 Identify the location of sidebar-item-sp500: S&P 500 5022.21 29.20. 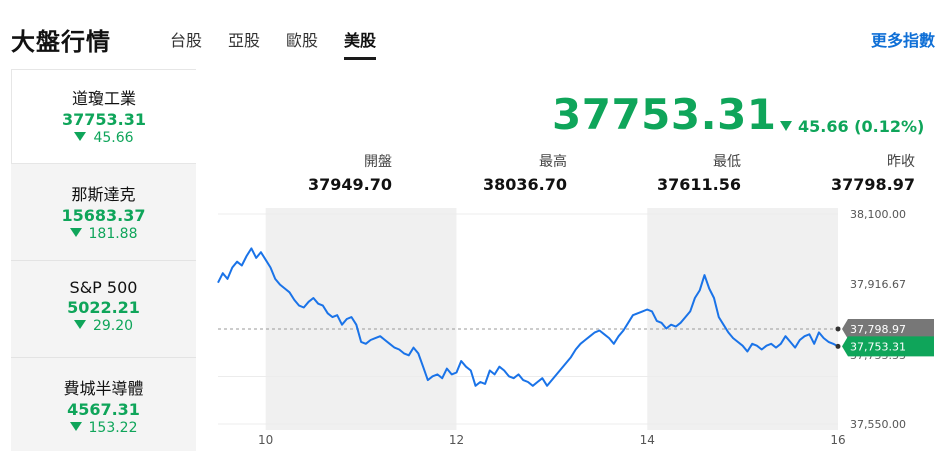
(103, 310).